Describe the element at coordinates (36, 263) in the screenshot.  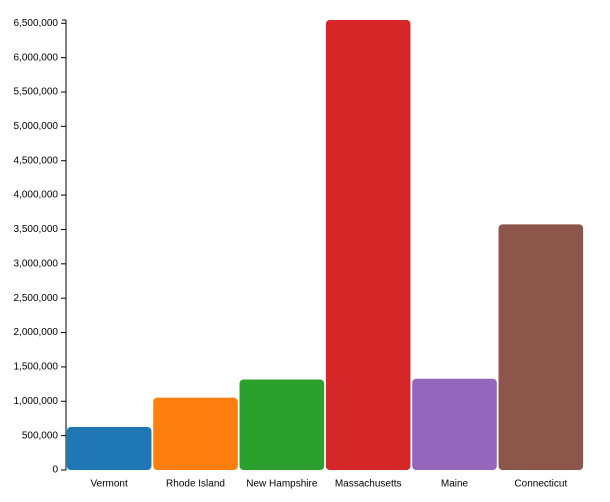
I see `y-tick-label: 3,000,000` at that location.